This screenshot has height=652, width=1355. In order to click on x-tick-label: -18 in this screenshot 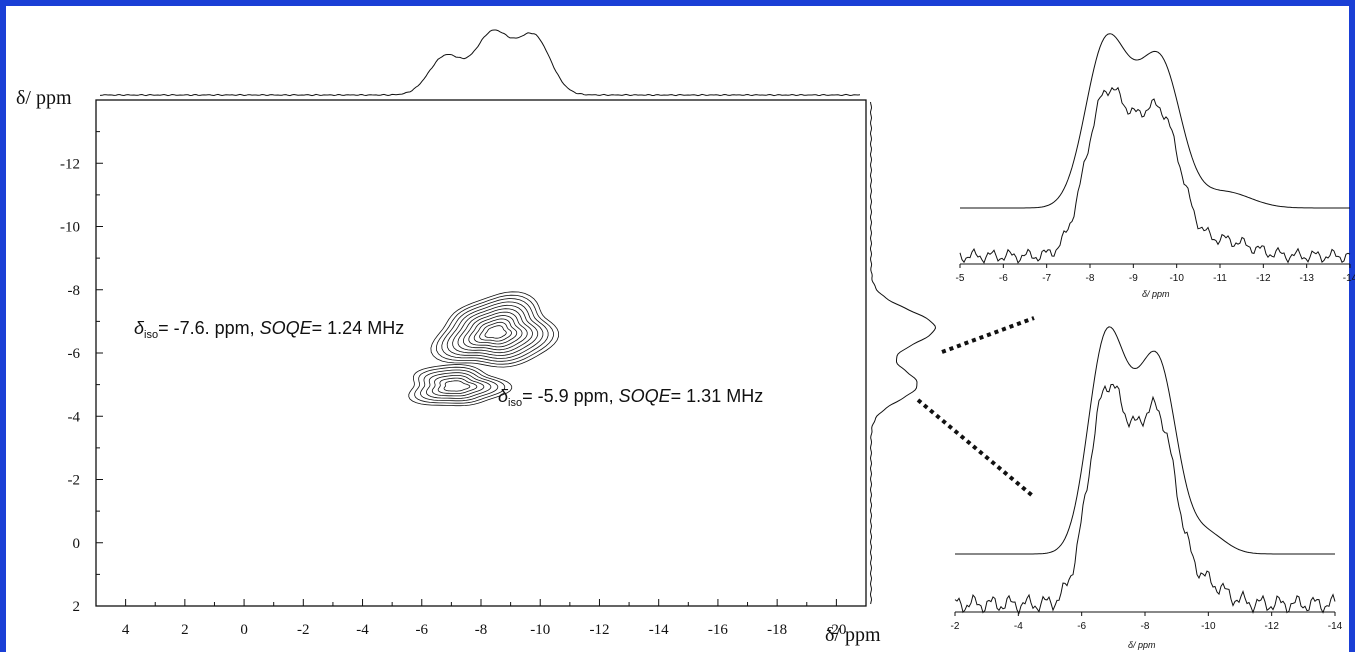, I will do `click(777, 630)`.